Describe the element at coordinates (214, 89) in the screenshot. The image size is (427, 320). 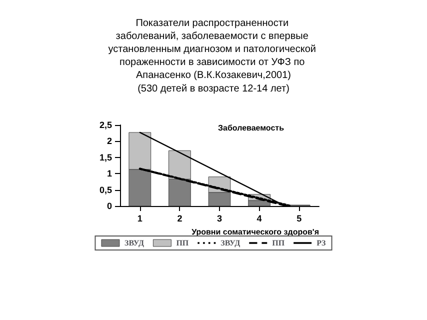
I see `chart-subtitle: (530 детей в возрасте 12-14 лет)` at that location.